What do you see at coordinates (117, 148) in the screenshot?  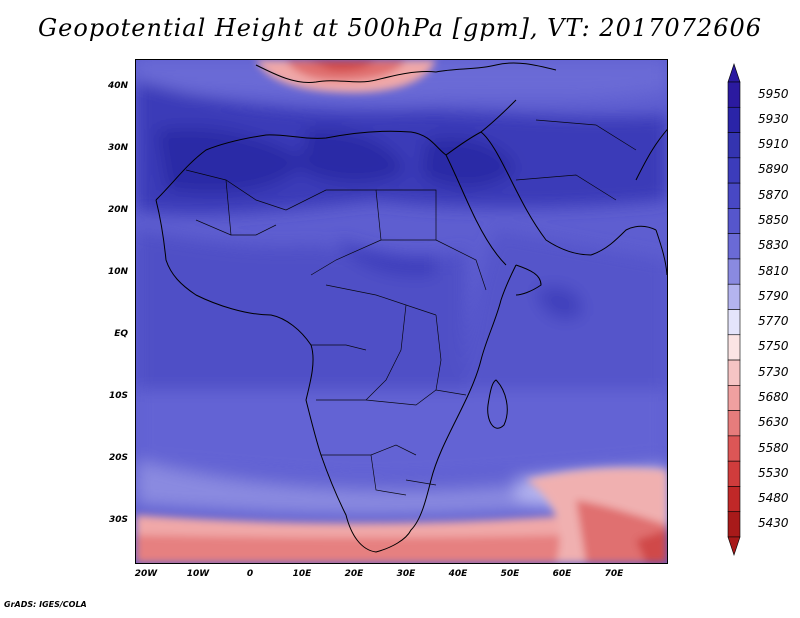 I see `lat-label-30n: 30N` at bounding box center [117, 148].